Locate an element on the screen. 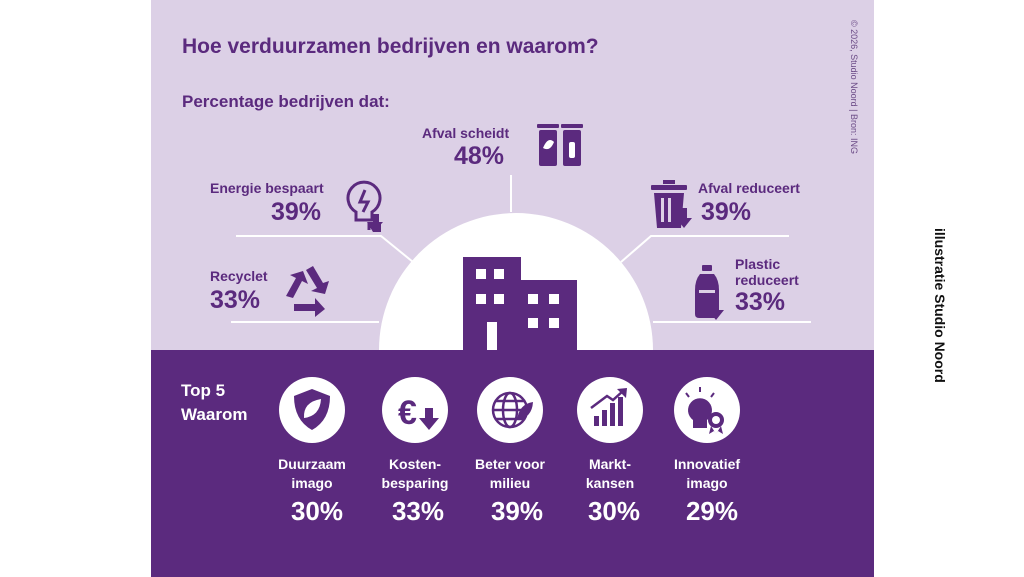 This screenshot has height=577, width=1024. reason-label-duurzaam-imago: Duurzaam imago is located at coordinates (312, 473).